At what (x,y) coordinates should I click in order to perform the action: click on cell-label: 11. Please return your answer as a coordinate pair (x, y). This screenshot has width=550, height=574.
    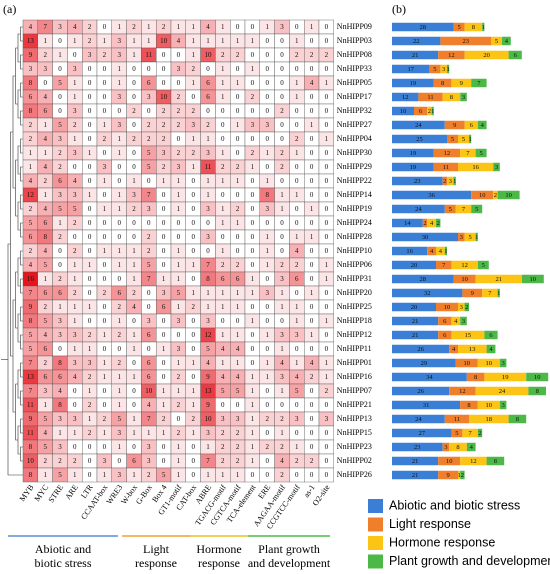
    Looking at the image, I should click on (30, 405).